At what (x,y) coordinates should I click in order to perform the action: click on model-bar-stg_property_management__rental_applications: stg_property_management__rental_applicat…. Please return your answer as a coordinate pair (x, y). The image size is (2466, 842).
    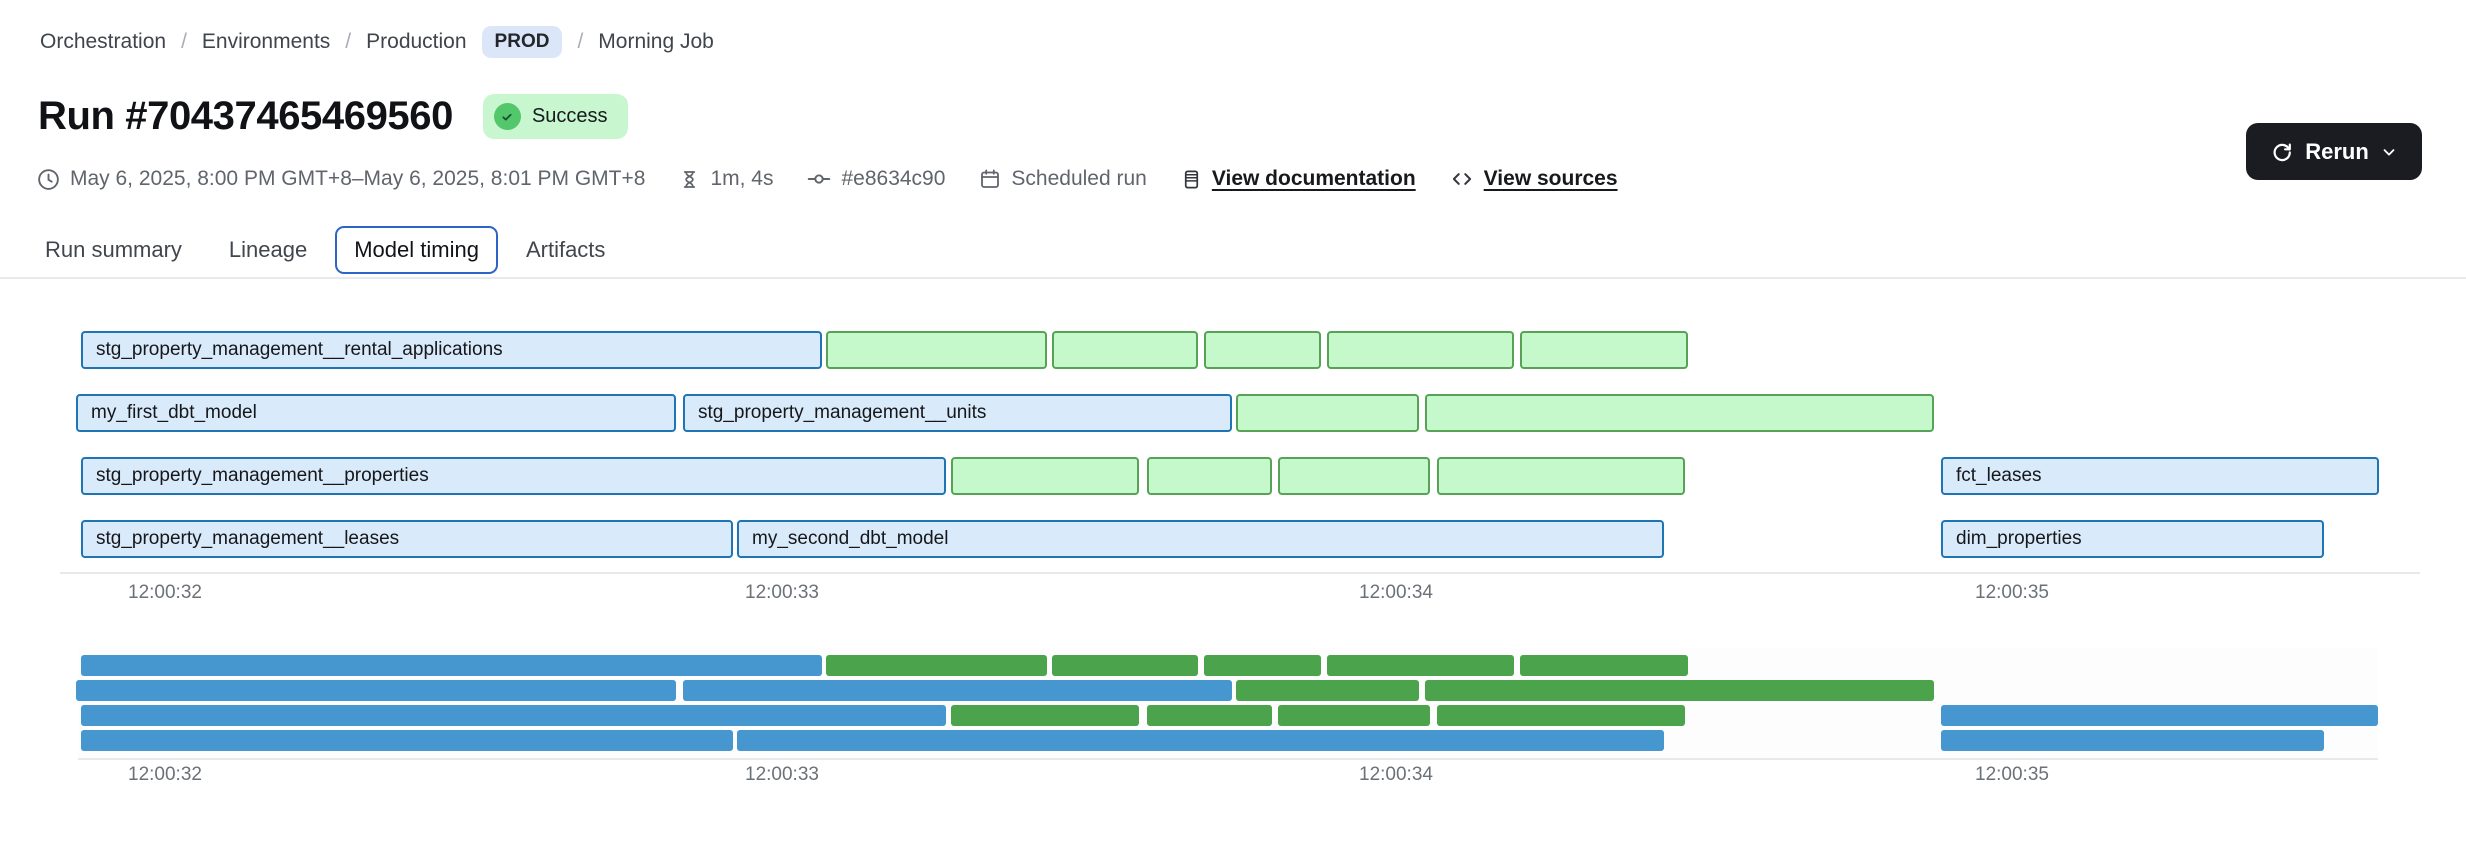
    Looking at the image, I should click on (451, 350).